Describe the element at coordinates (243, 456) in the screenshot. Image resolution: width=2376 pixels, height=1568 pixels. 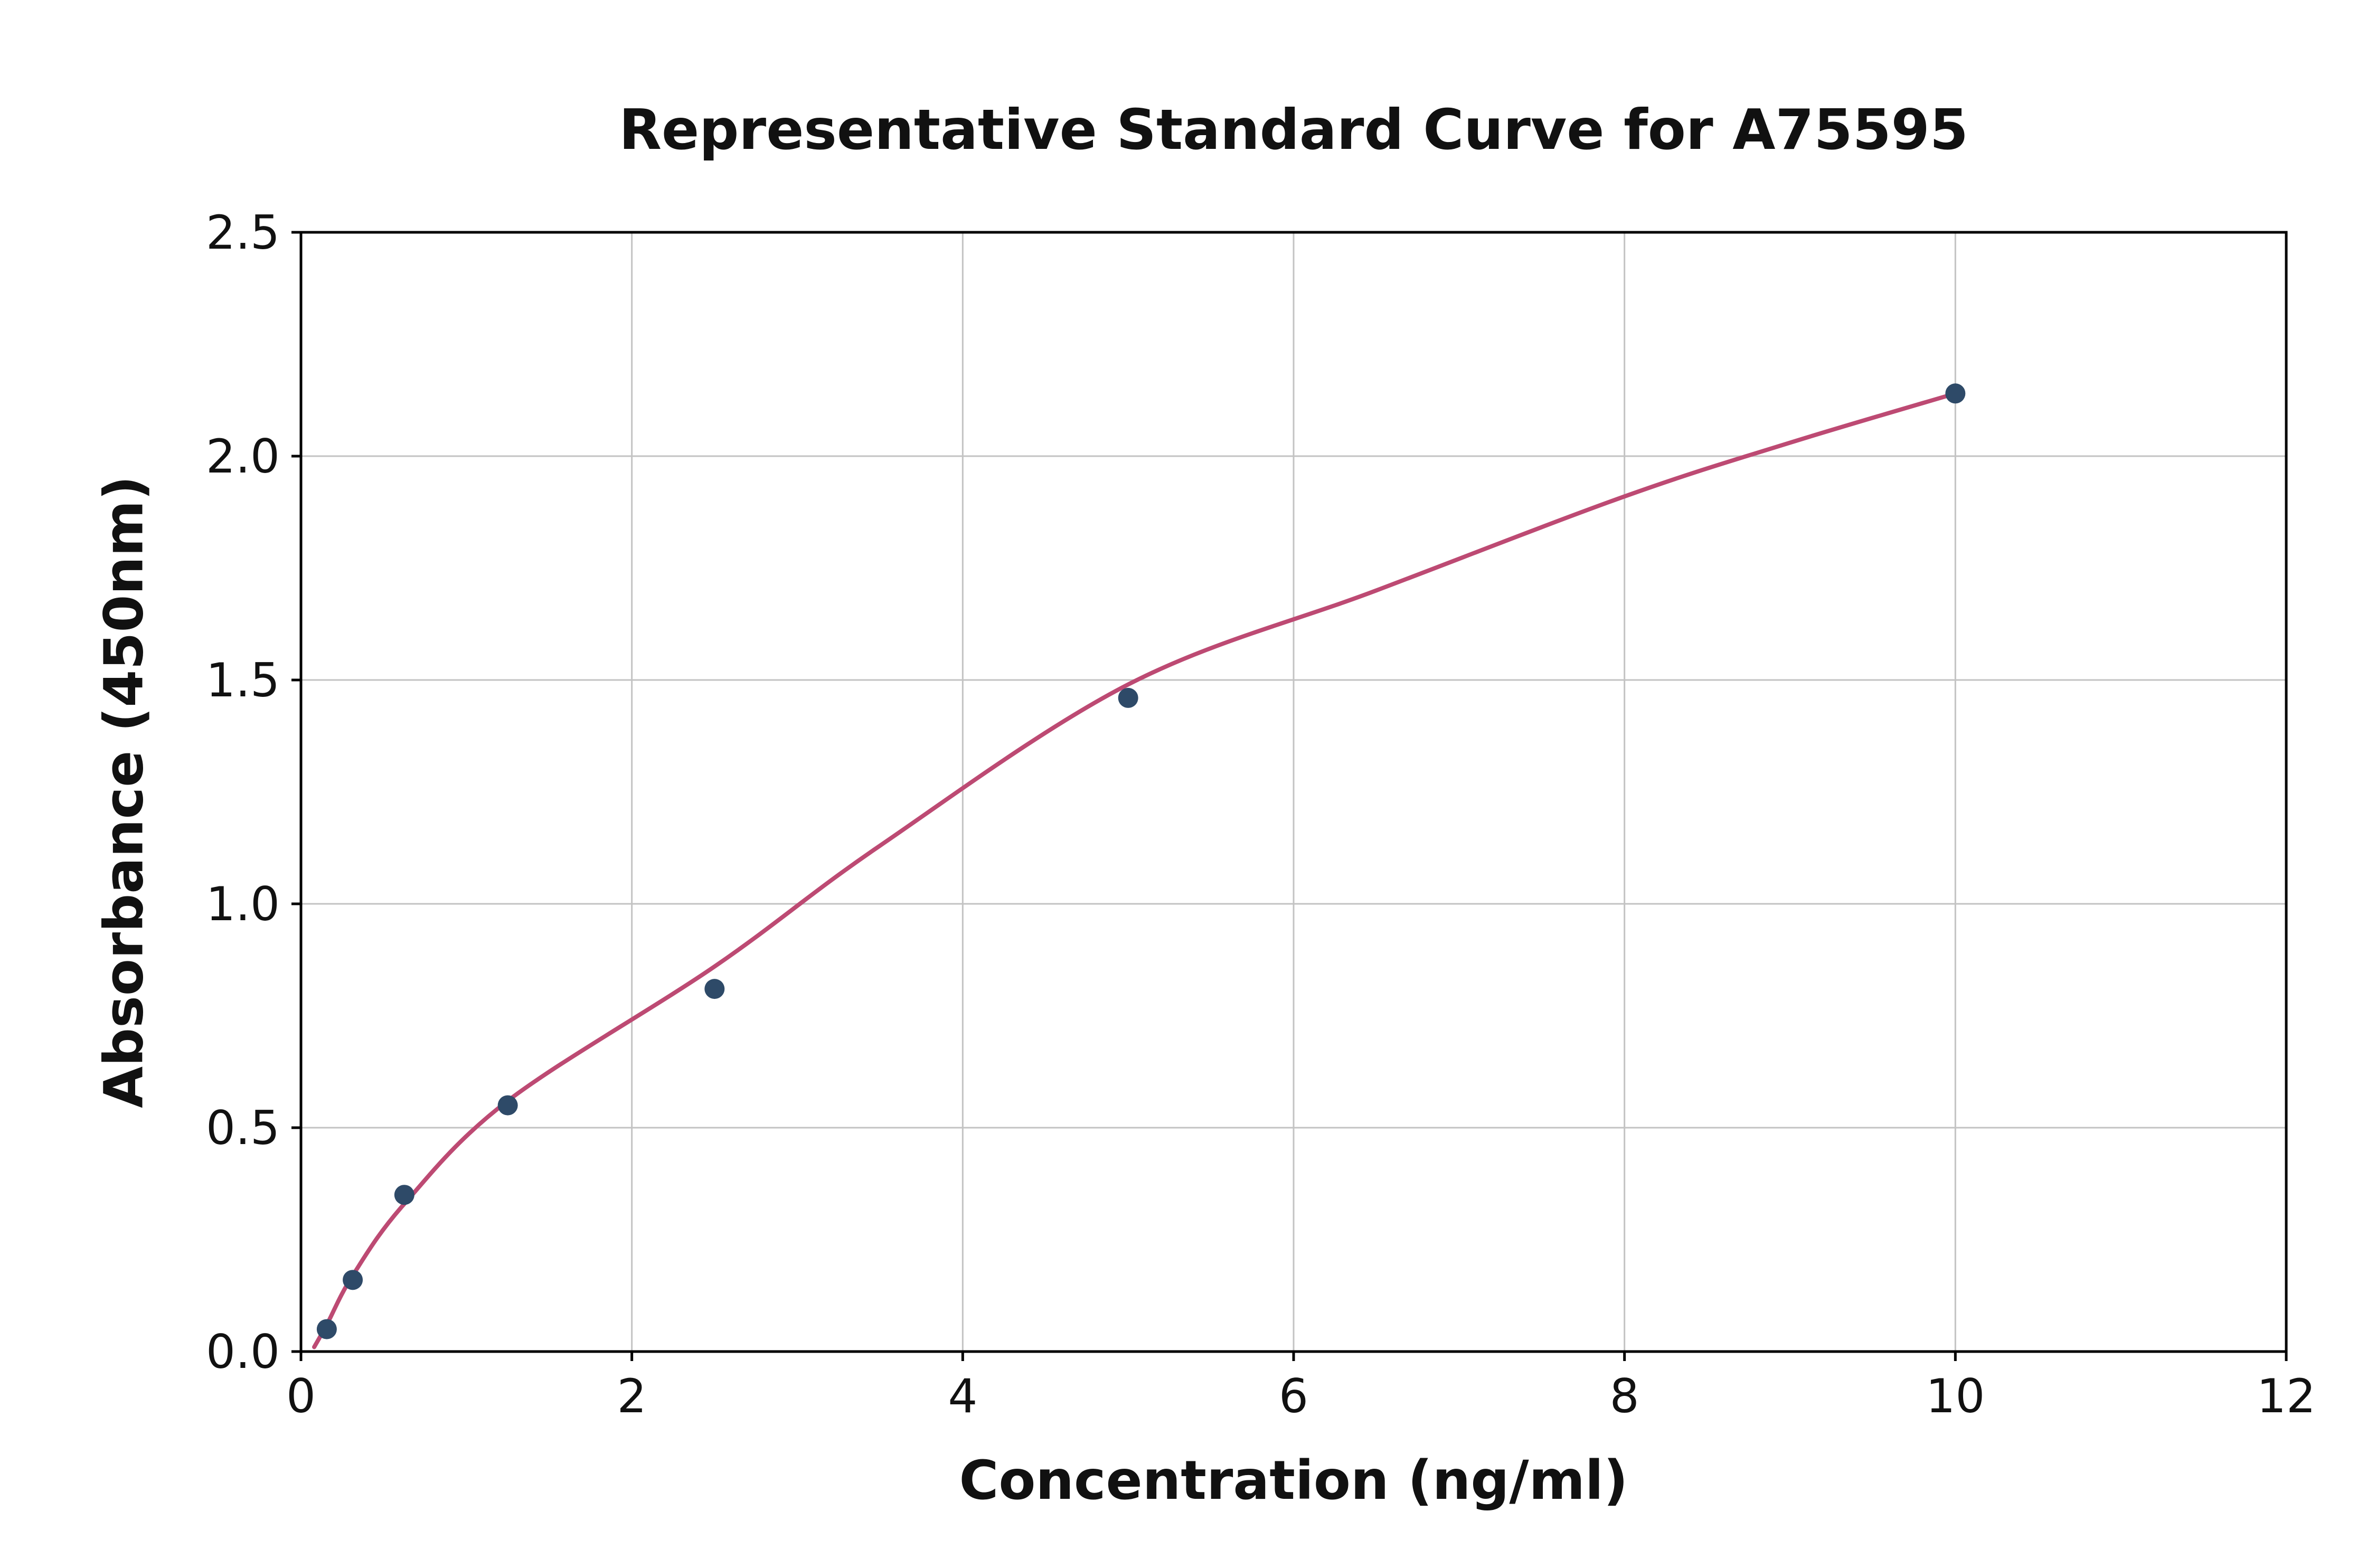
I see `y-tick-label: 2.0` at that location.